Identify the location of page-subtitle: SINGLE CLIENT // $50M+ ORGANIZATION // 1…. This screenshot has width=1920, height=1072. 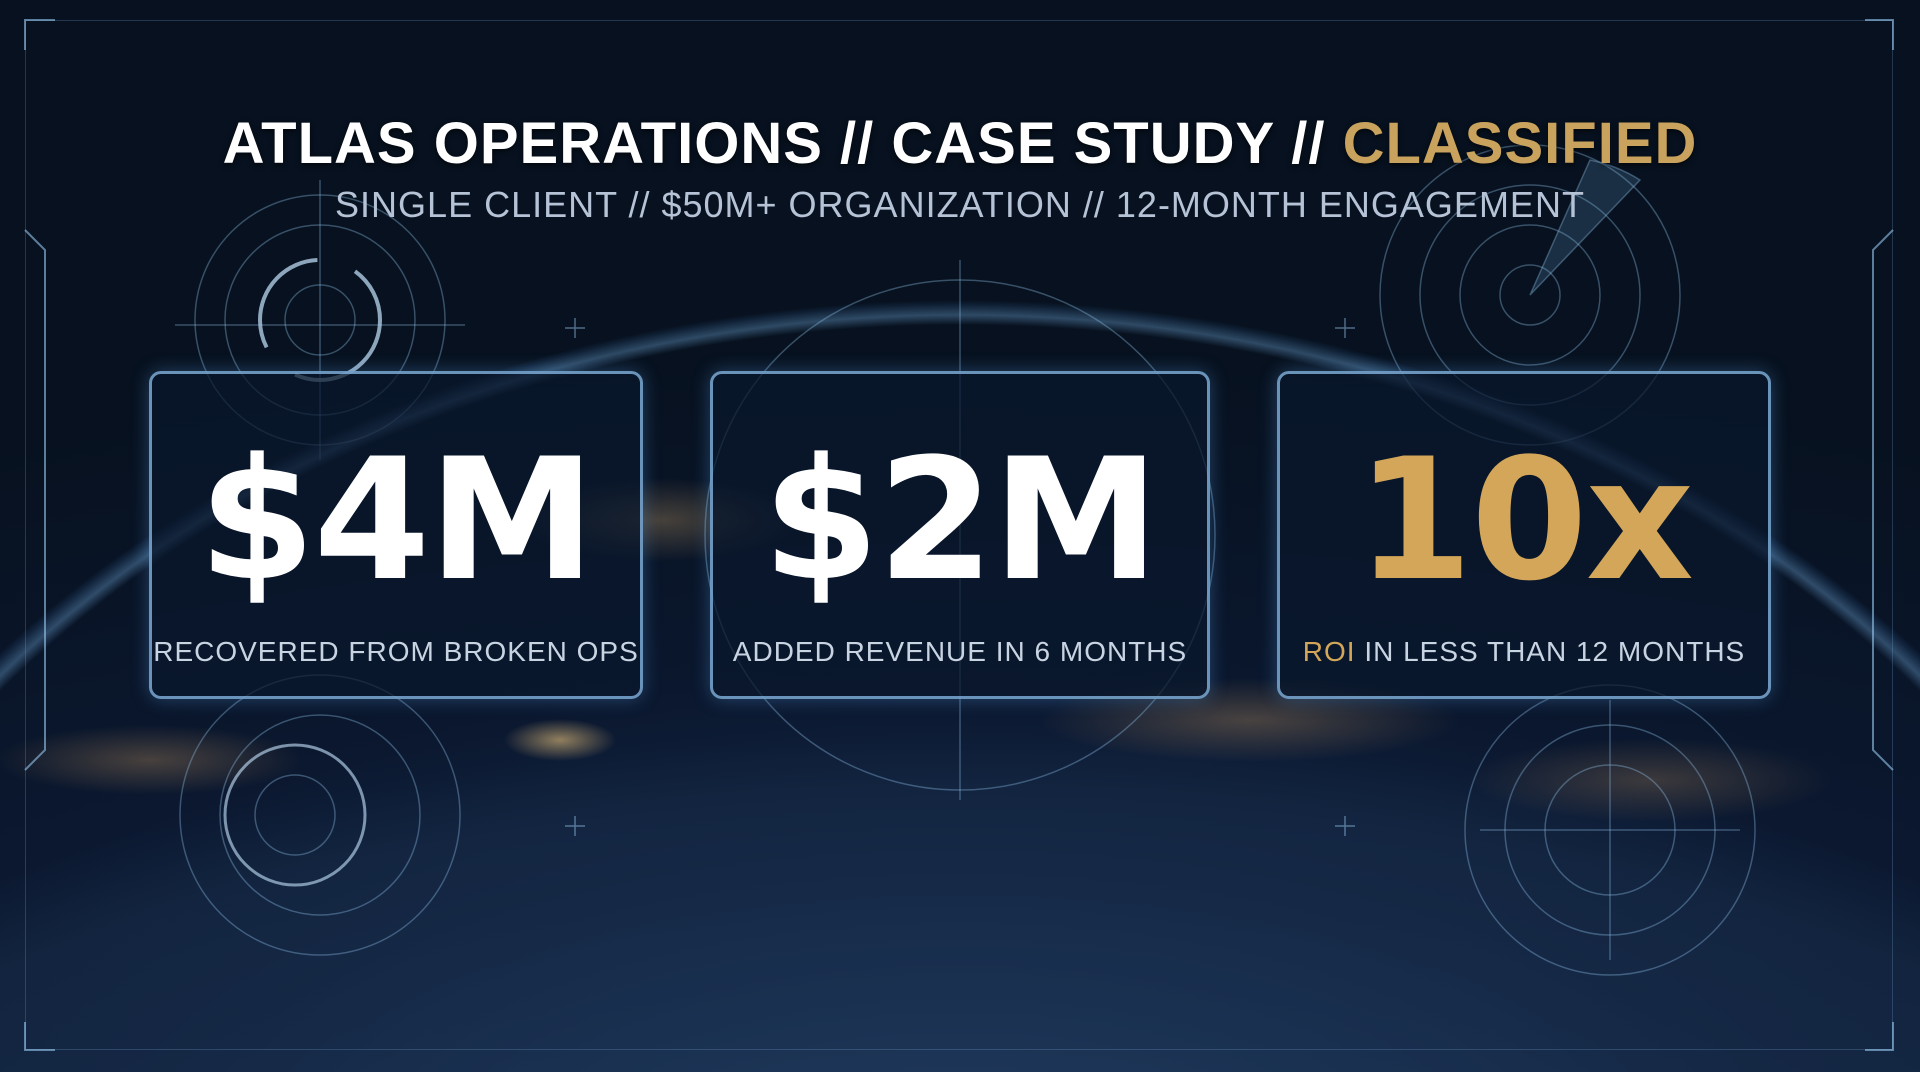
(960, 204).